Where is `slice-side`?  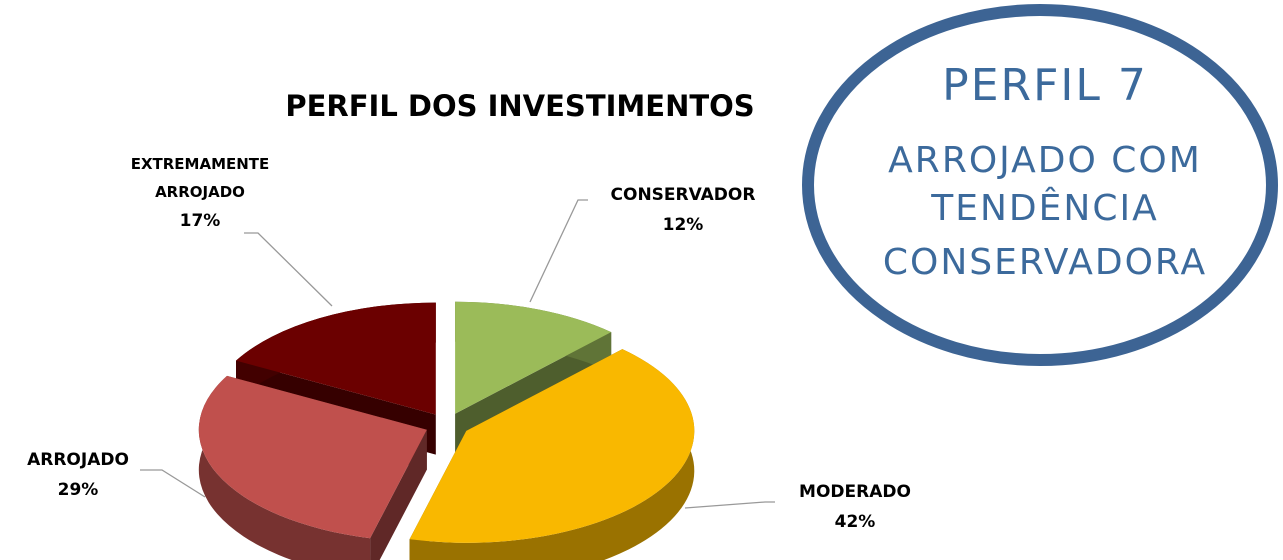
slice-side is located at coordinates (284, 467).